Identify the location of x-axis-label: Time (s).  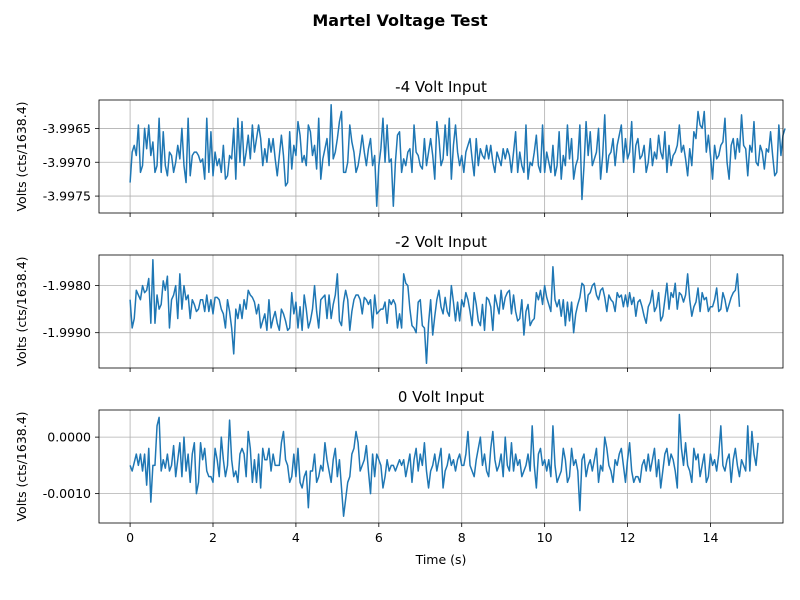
(441, 559).